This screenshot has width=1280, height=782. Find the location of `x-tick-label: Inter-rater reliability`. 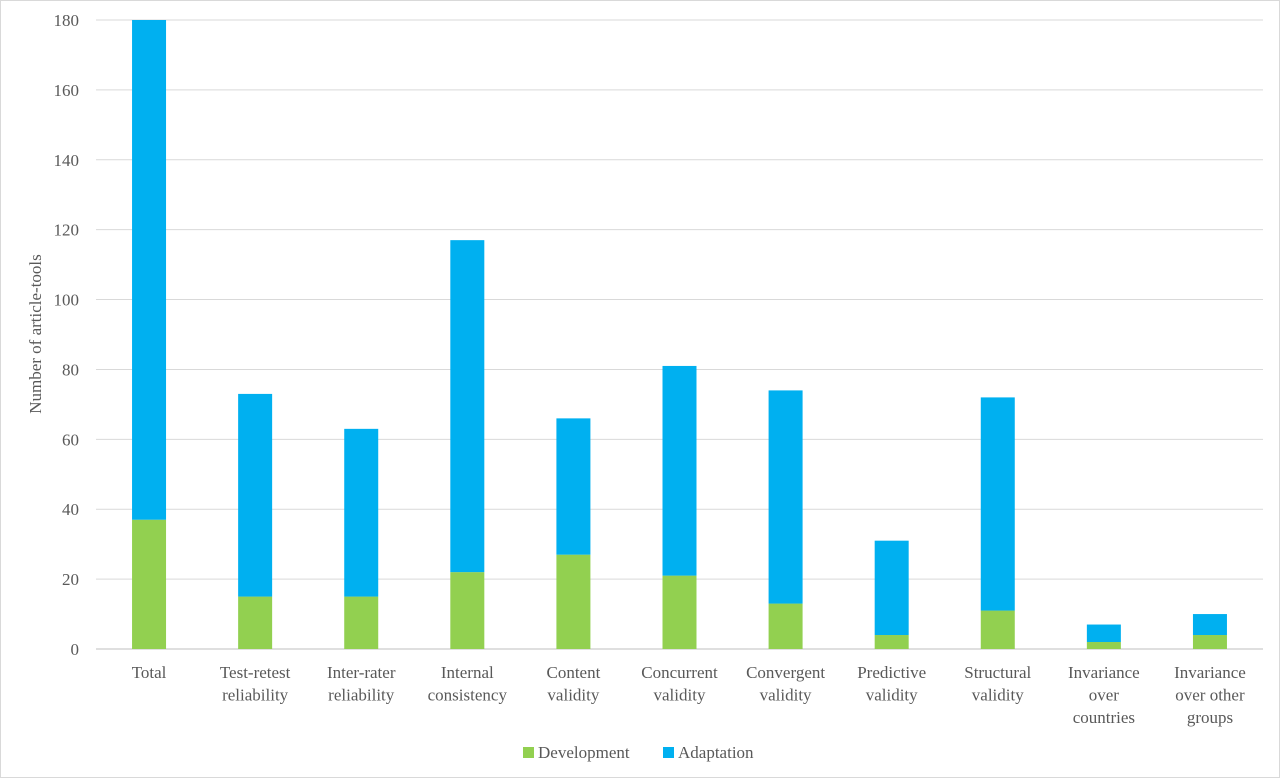

x-tick-label: Inter-rater reliability is located at coordinates (361, 684).